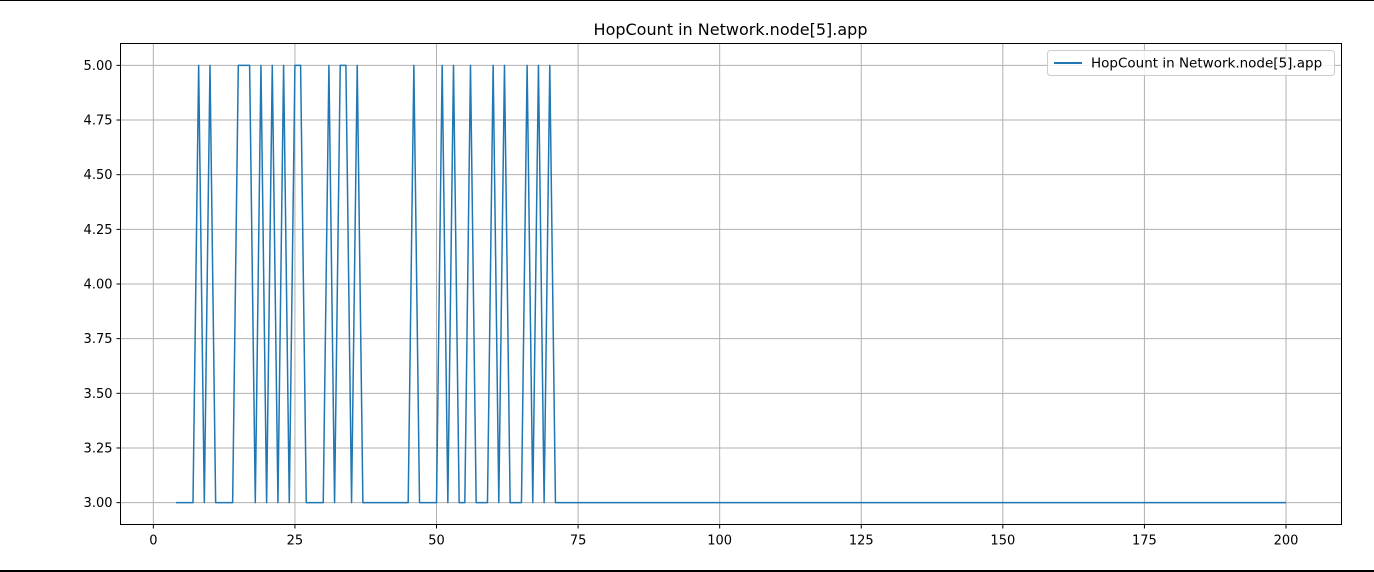 Image resolution: width=1374 pixels, height=572 pixels. I want to click on window-bottom-border, so click(687, 571).